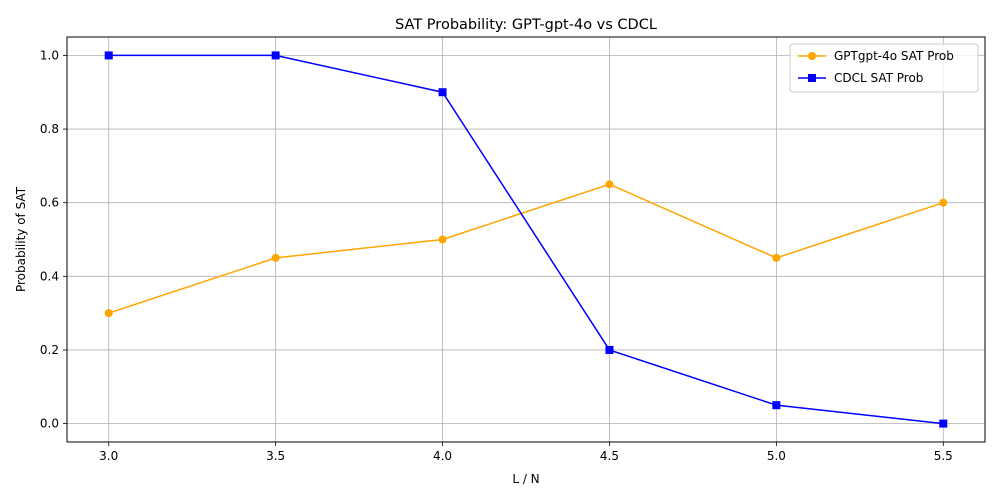  Describe the element at coordinates (878, 78) in the screenshot. I see `legend-label-cdcl: CDCL SAT Prob` at that location.